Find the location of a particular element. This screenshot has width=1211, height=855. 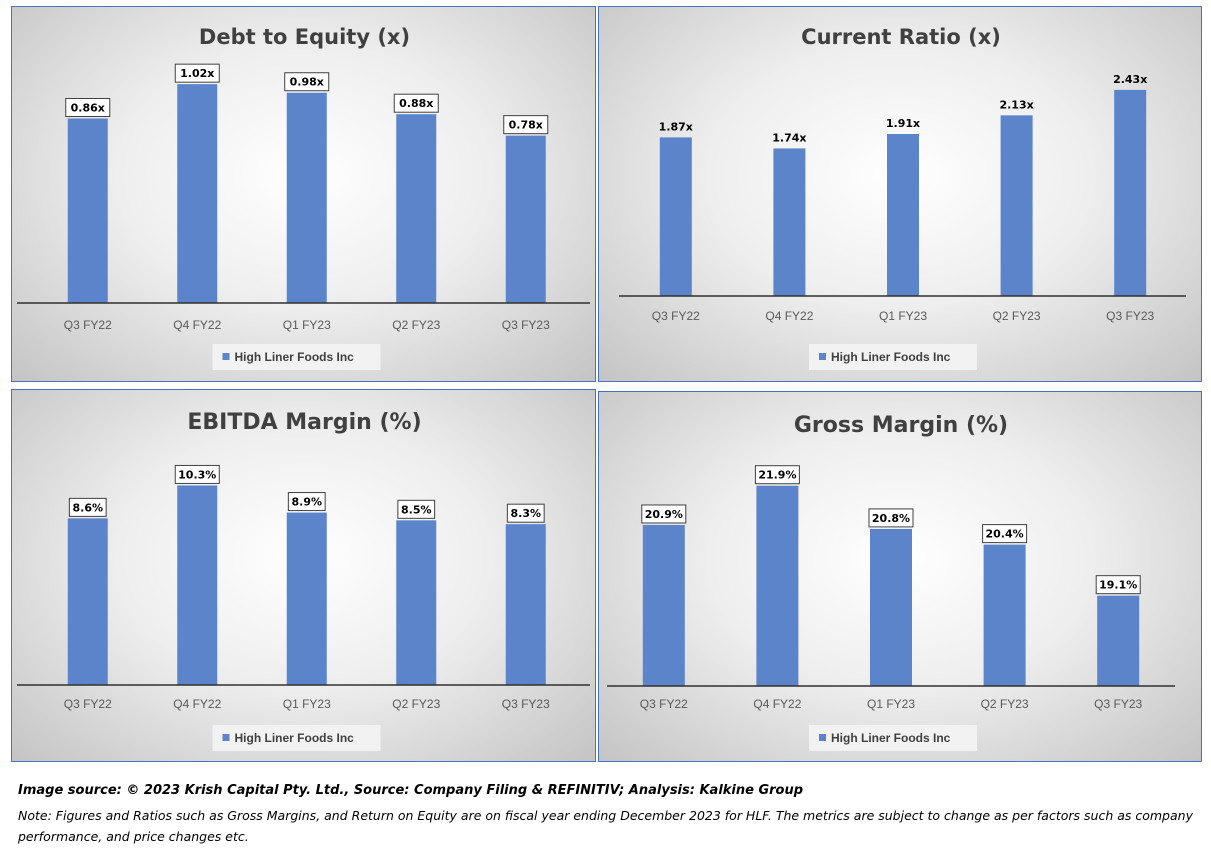

data-label: 8.3% is located at coordinates (525, 513).